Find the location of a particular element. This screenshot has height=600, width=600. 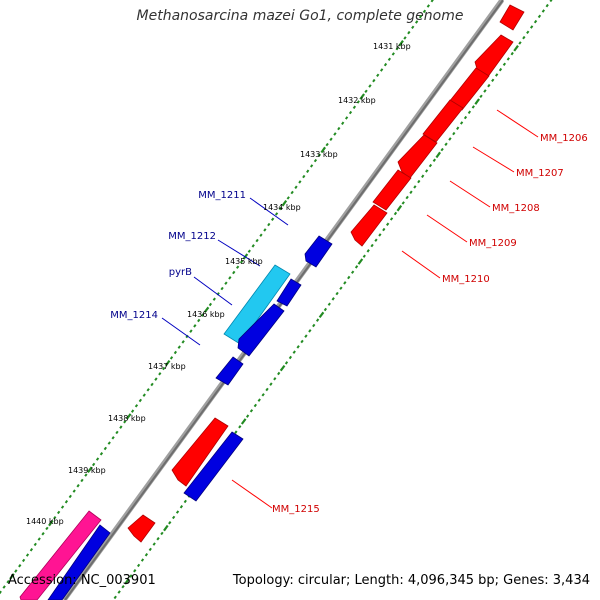

gene-label-mm-1207: MM_1207 is located at coordinates (540, 173).